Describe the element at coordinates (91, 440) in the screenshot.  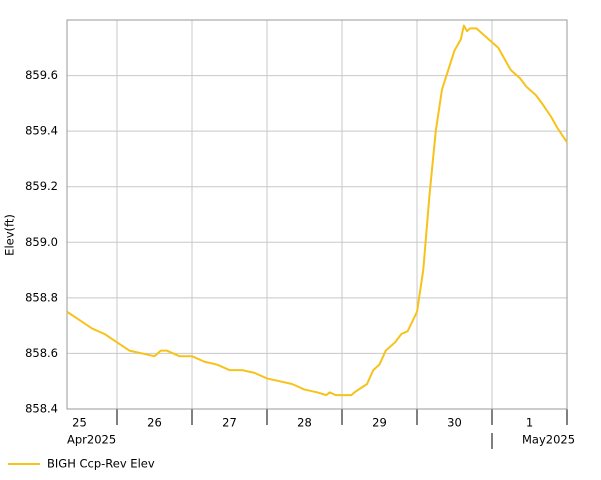
I see `month-label: Apr2025` at that location.